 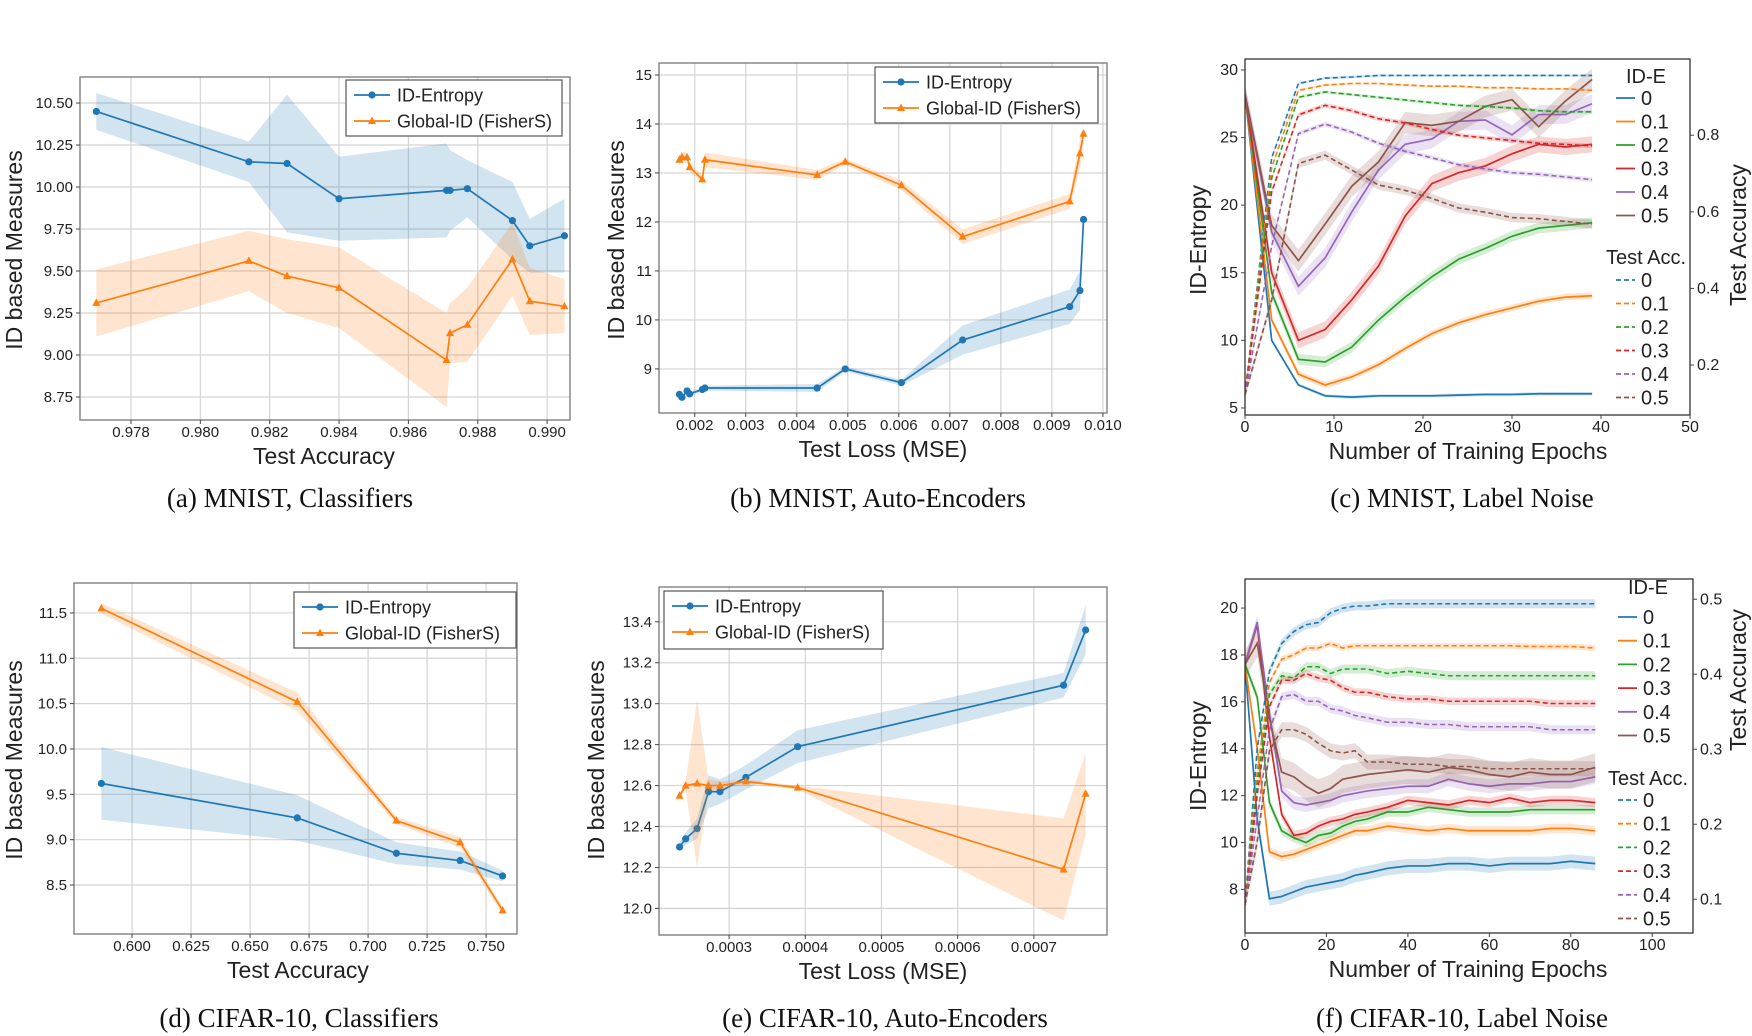 I want to click on legend-label: 0.5, so click(x=1657, y=920).